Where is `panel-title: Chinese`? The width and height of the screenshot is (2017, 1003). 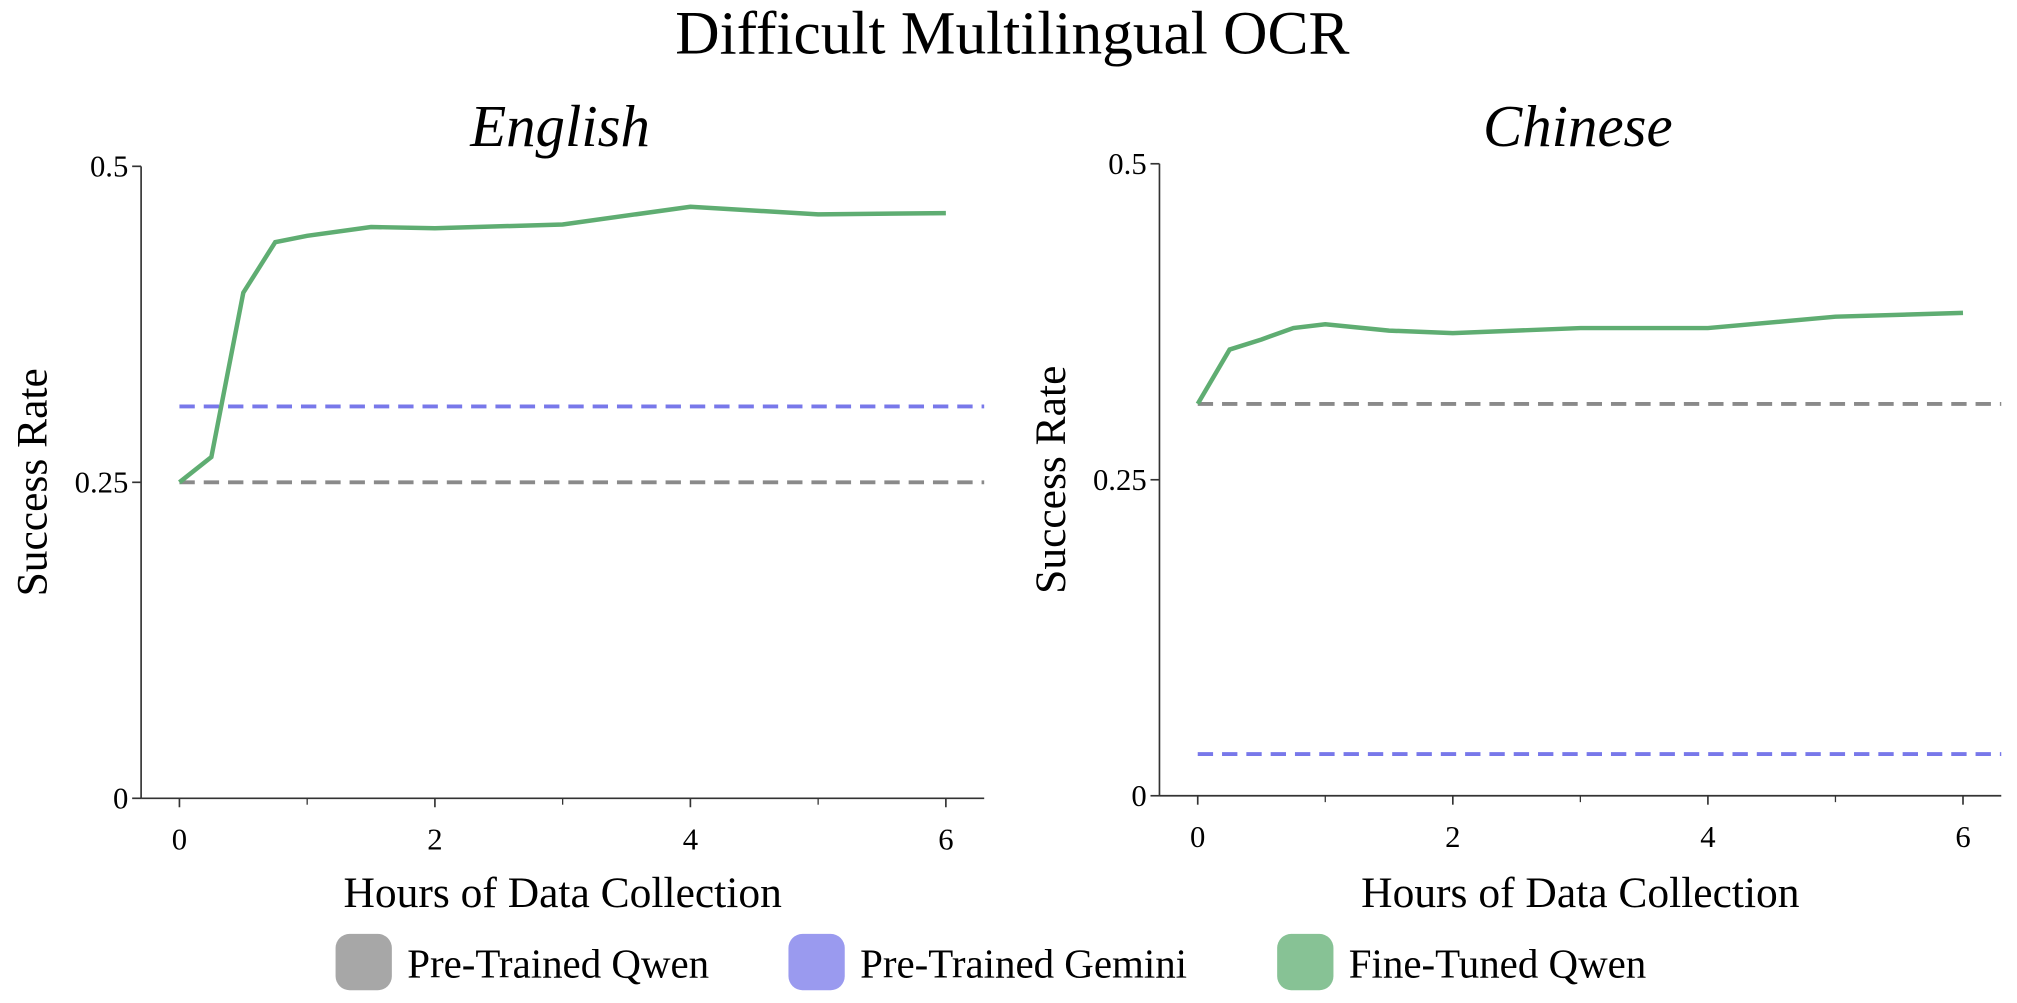
panel-title: Chinese is located at coordinates (1578, 126).